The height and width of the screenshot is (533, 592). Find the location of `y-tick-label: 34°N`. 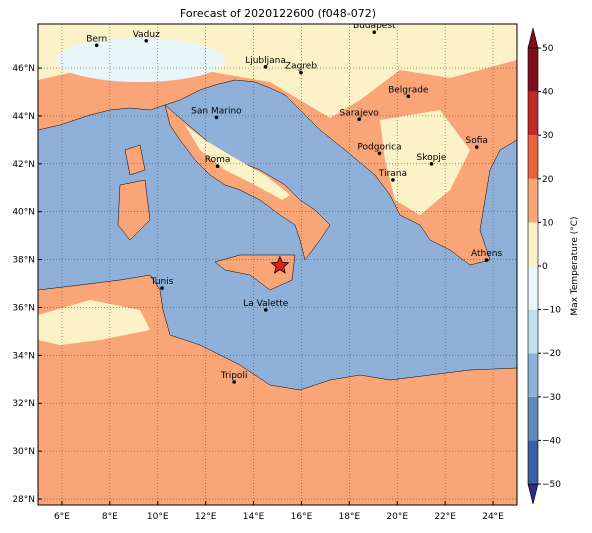

y-tick-label: 34°N is located at coordinates (23, 356).